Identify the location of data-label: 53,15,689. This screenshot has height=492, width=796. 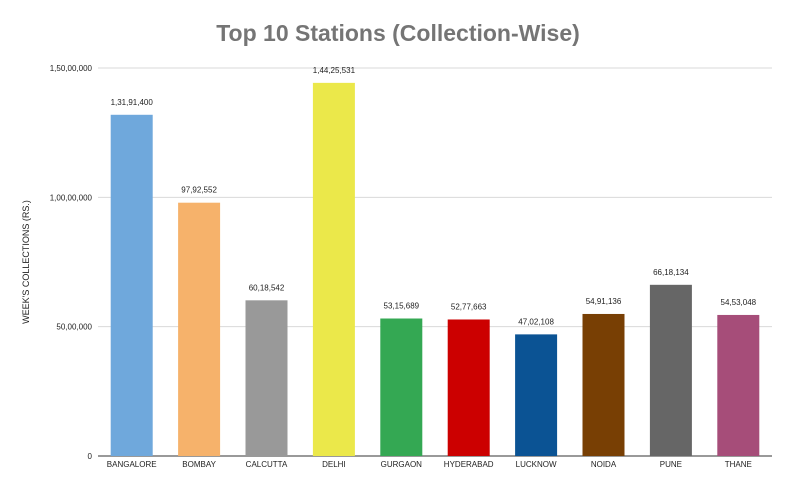
(402, 306).